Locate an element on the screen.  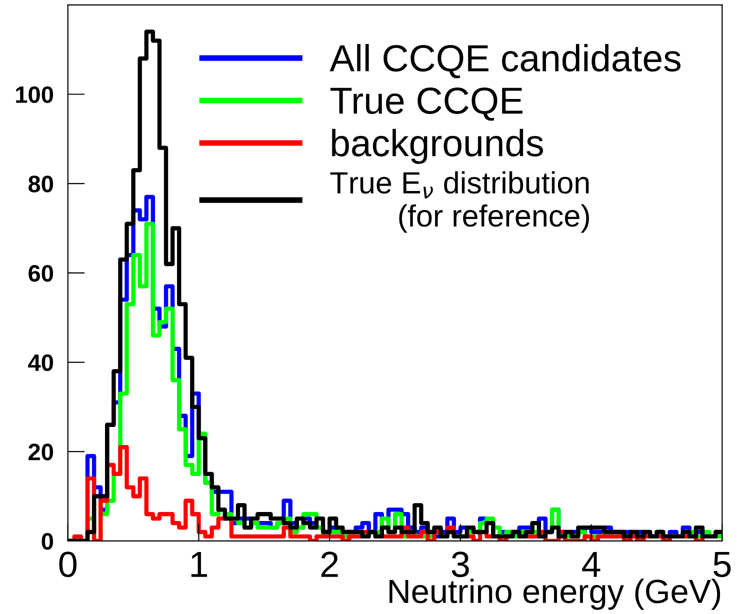
y-tick-label: 60 is located at coordinates (41, 273).